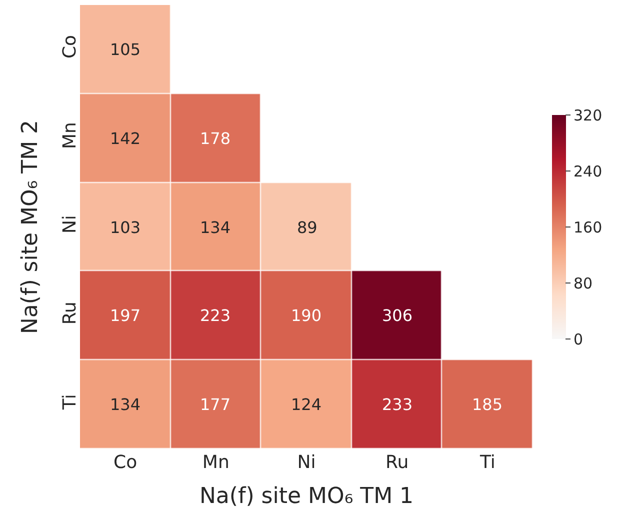 The width and height of the screenshot is (623, 529). I want to click on data-label: 177, so click(215, 404).